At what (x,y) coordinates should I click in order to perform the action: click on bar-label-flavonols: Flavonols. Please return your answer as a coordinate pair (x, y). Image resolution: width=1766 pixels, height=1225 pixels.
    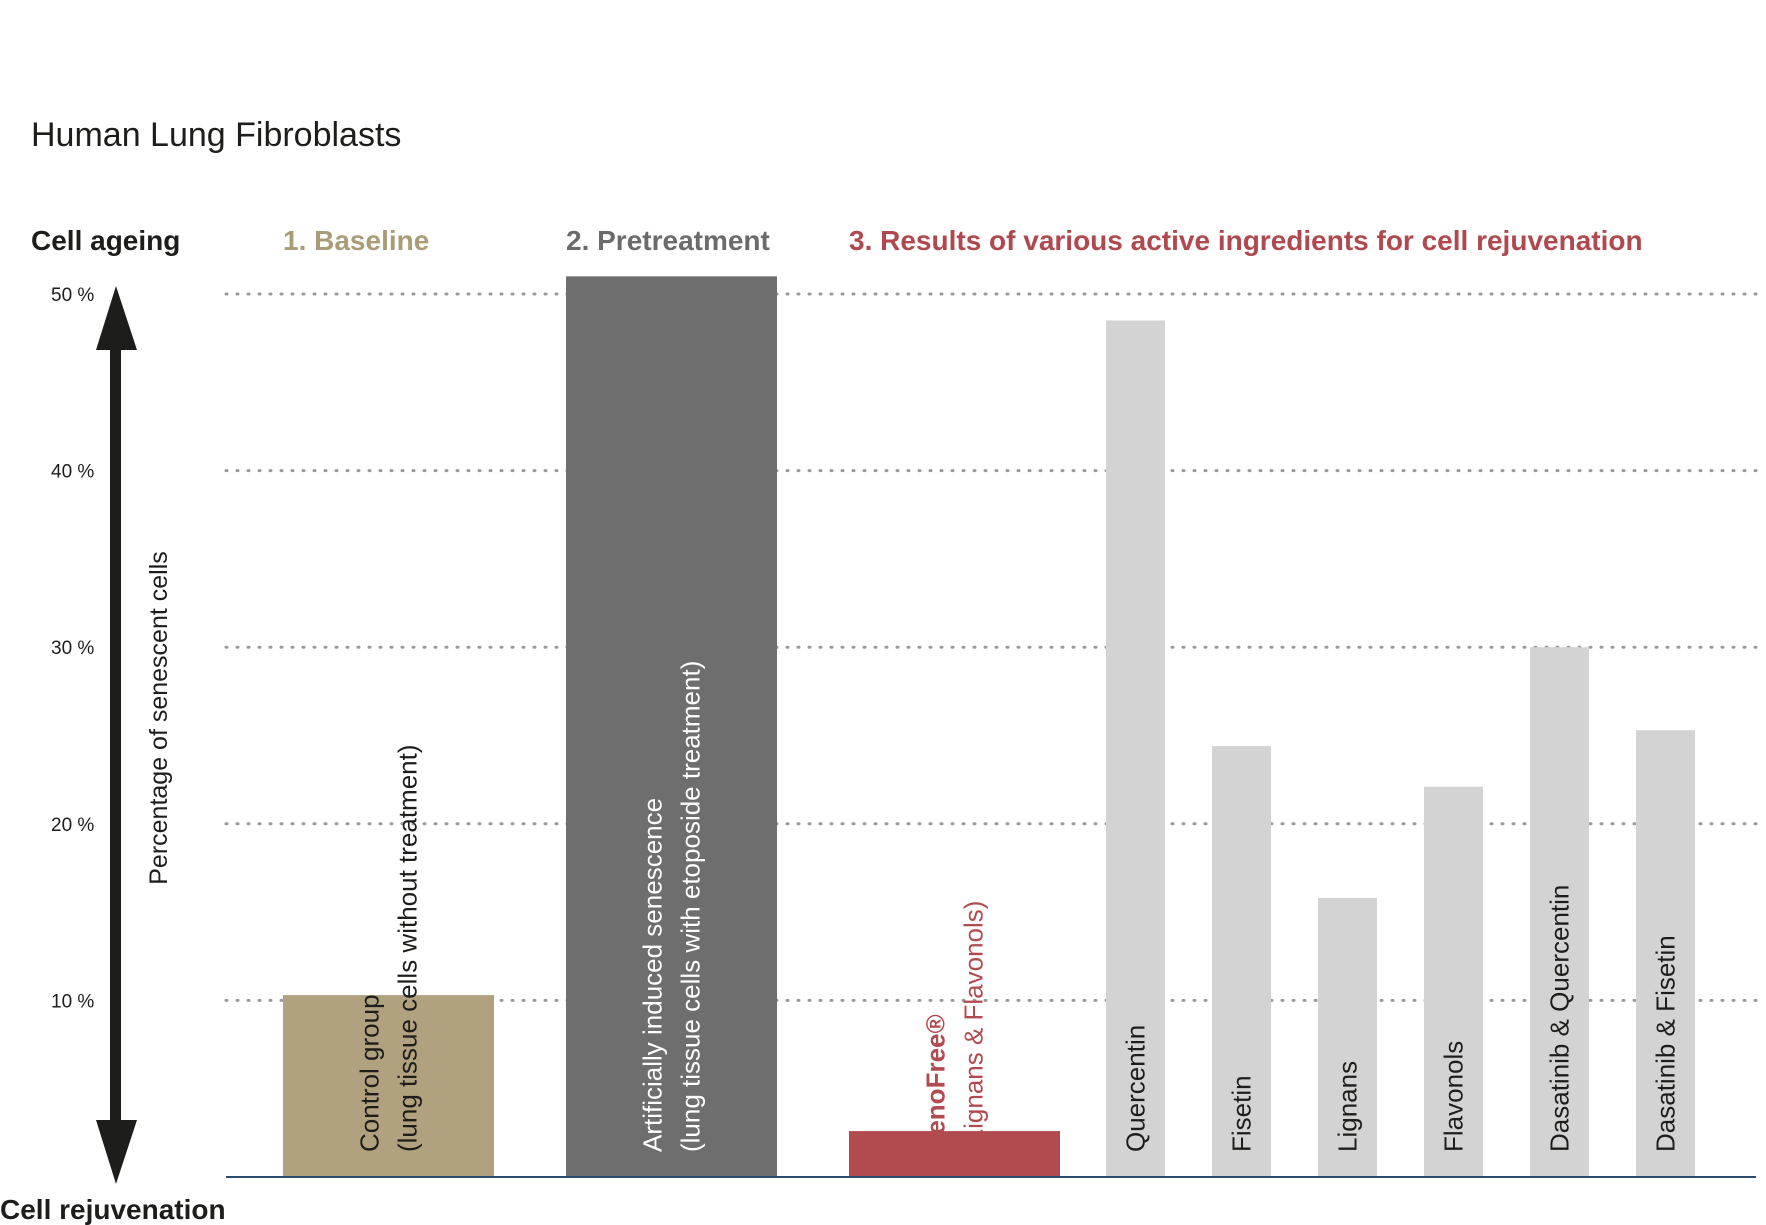
    Looking at the image, I should click on (1454, 1096).